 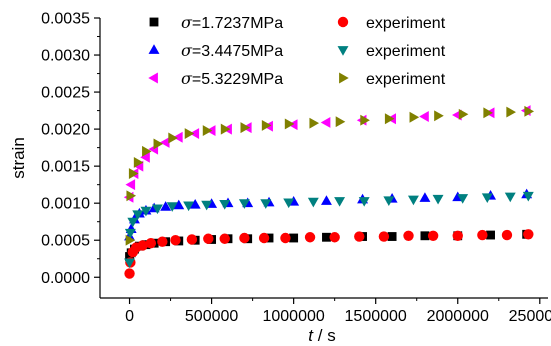 I want to click on legend-label: σ=1.7237MPa, so click(x=232, y=22).